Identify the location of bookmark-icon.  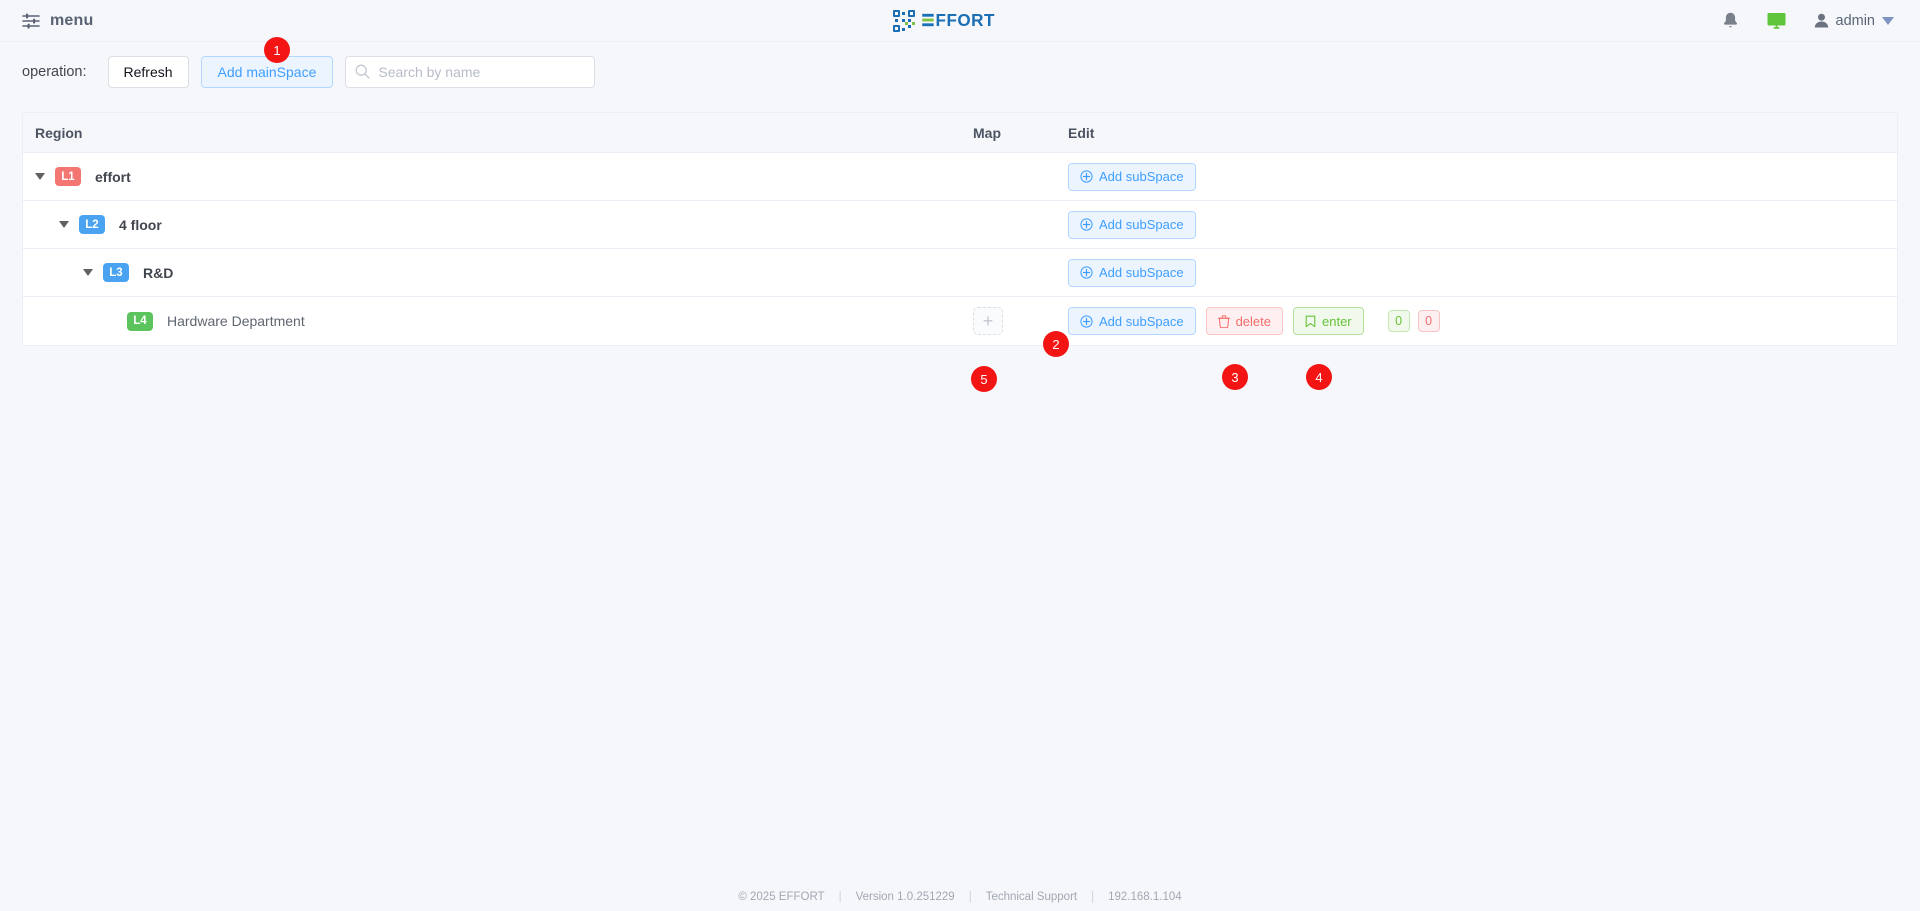
(1310, 321).